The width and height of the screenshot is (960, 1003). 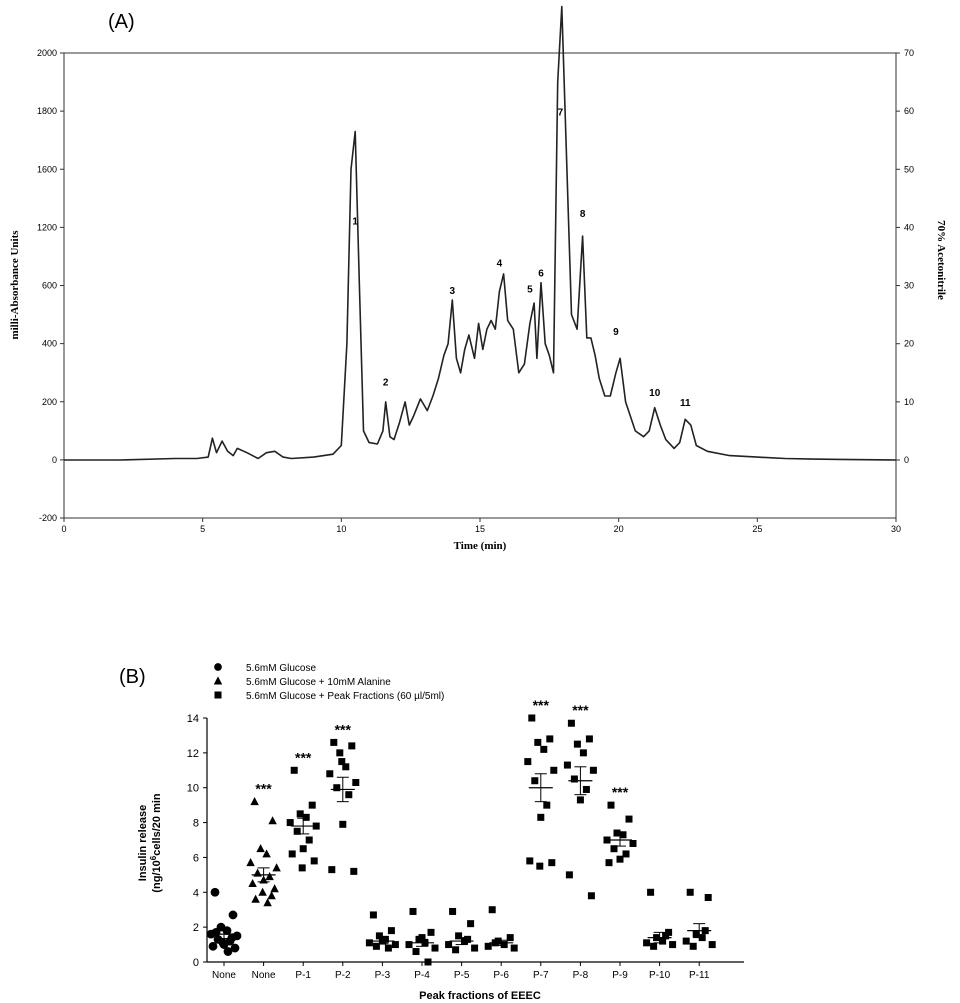 What do you see at coordinates (530, 290) in the screenshot?
I see `peak-label: 5` at bounding box center [530, 290].